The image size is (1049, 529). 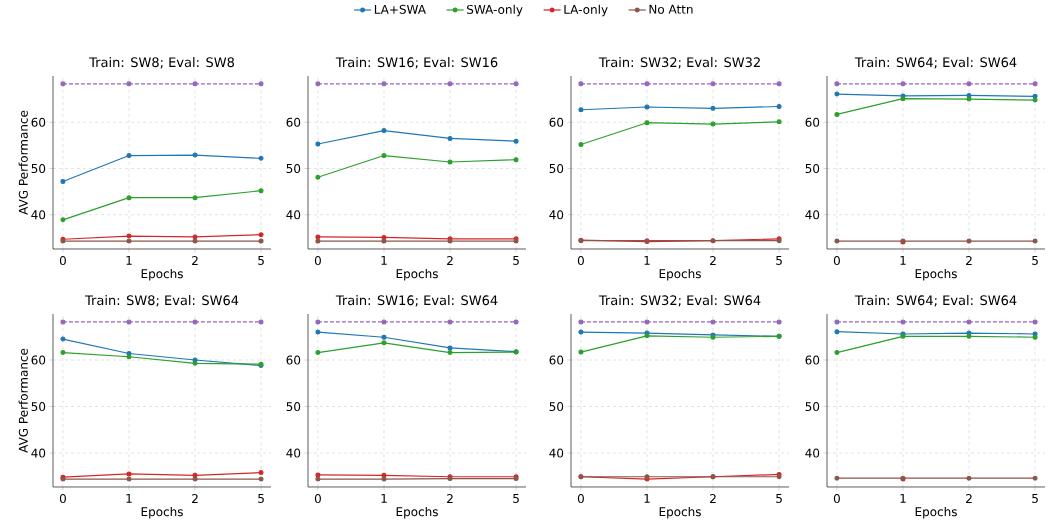 What do you see at coordinates (162, 63) in the screenshot?
I see `chart-title: Train: SW8; Eval: SW8` at bounding box center [162, 63].